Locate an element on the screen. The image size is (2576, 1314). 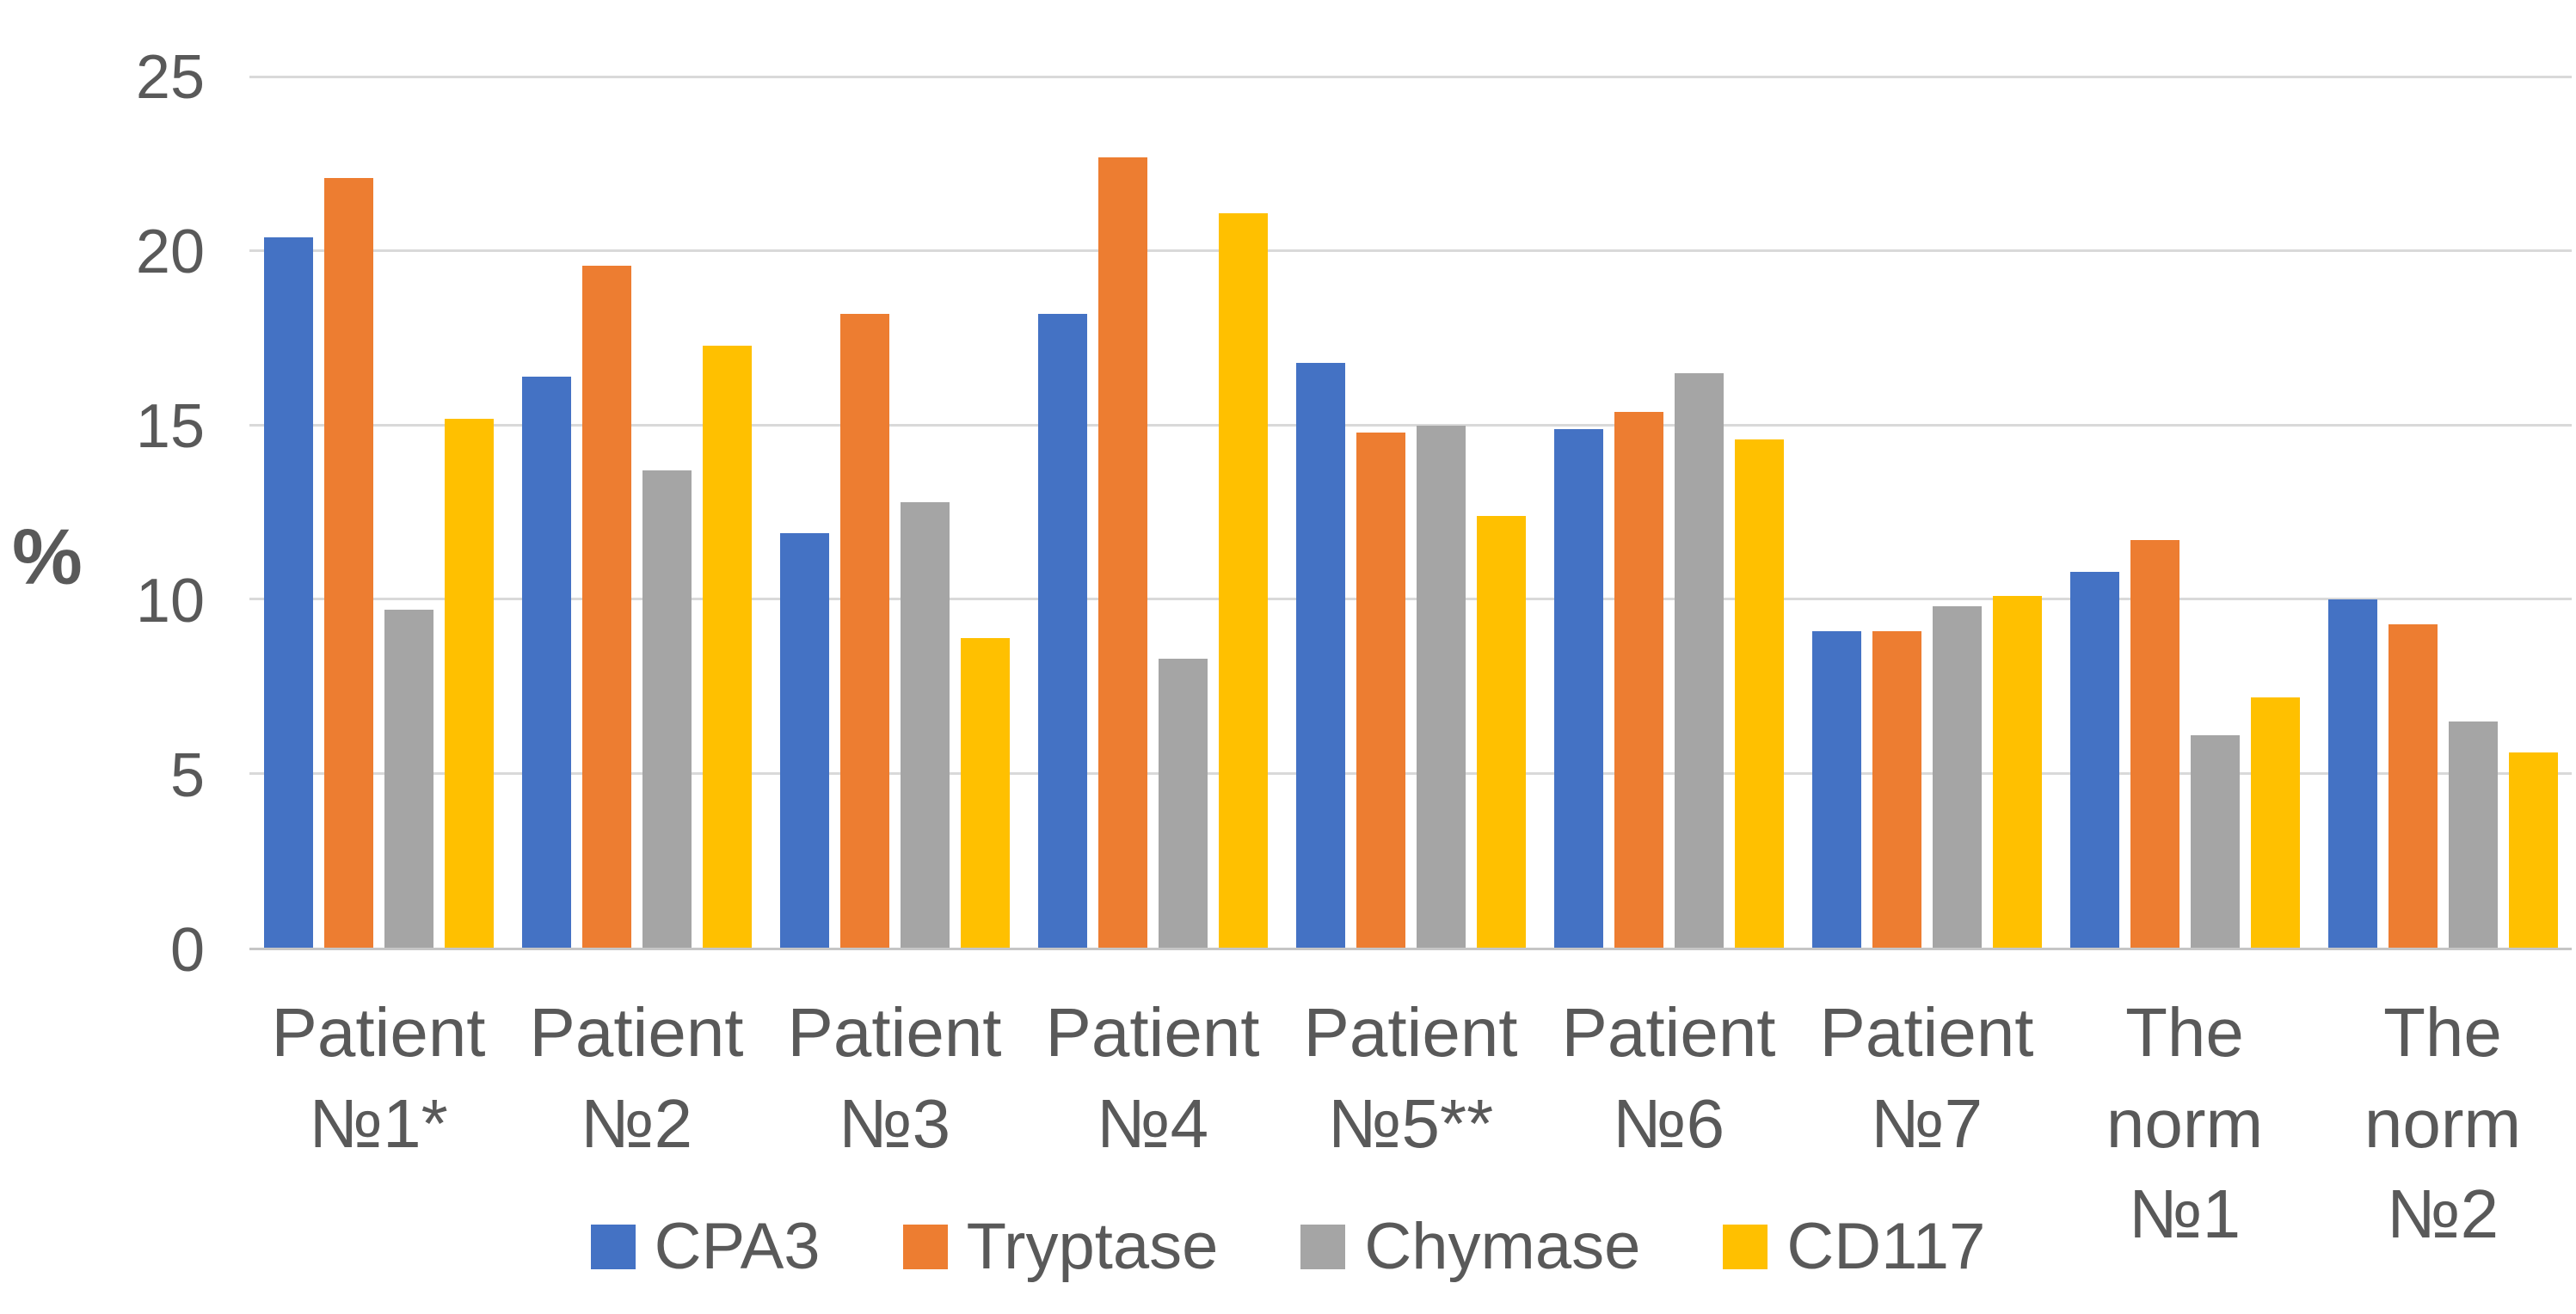
x-axis-label-9: The norm №2 is located at coordinates (2443, 1123).